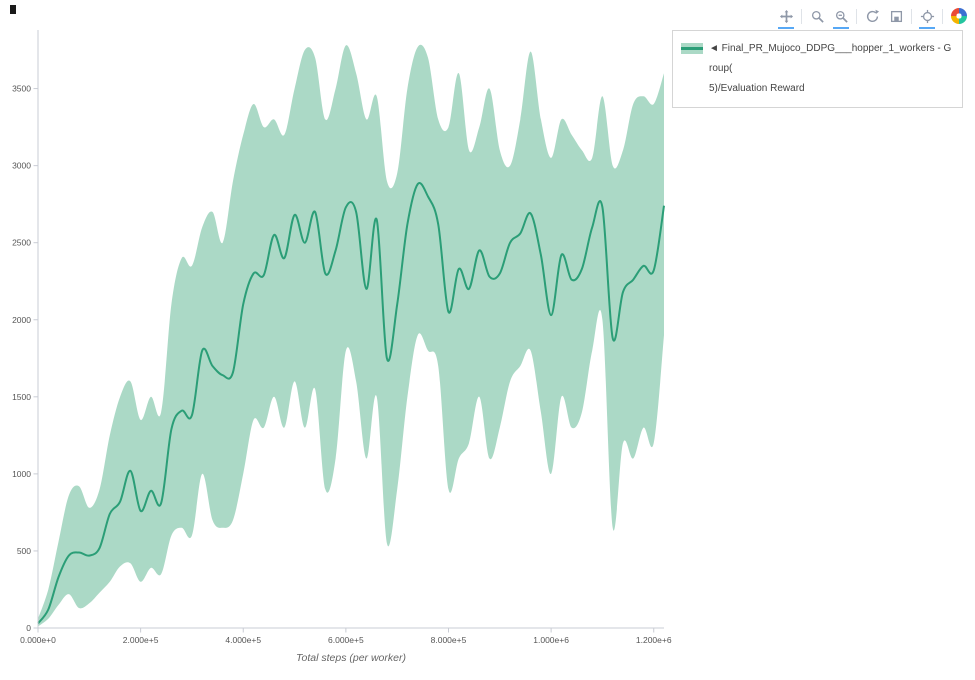  I want to click on box-zoom-icon, so click(817, 16).